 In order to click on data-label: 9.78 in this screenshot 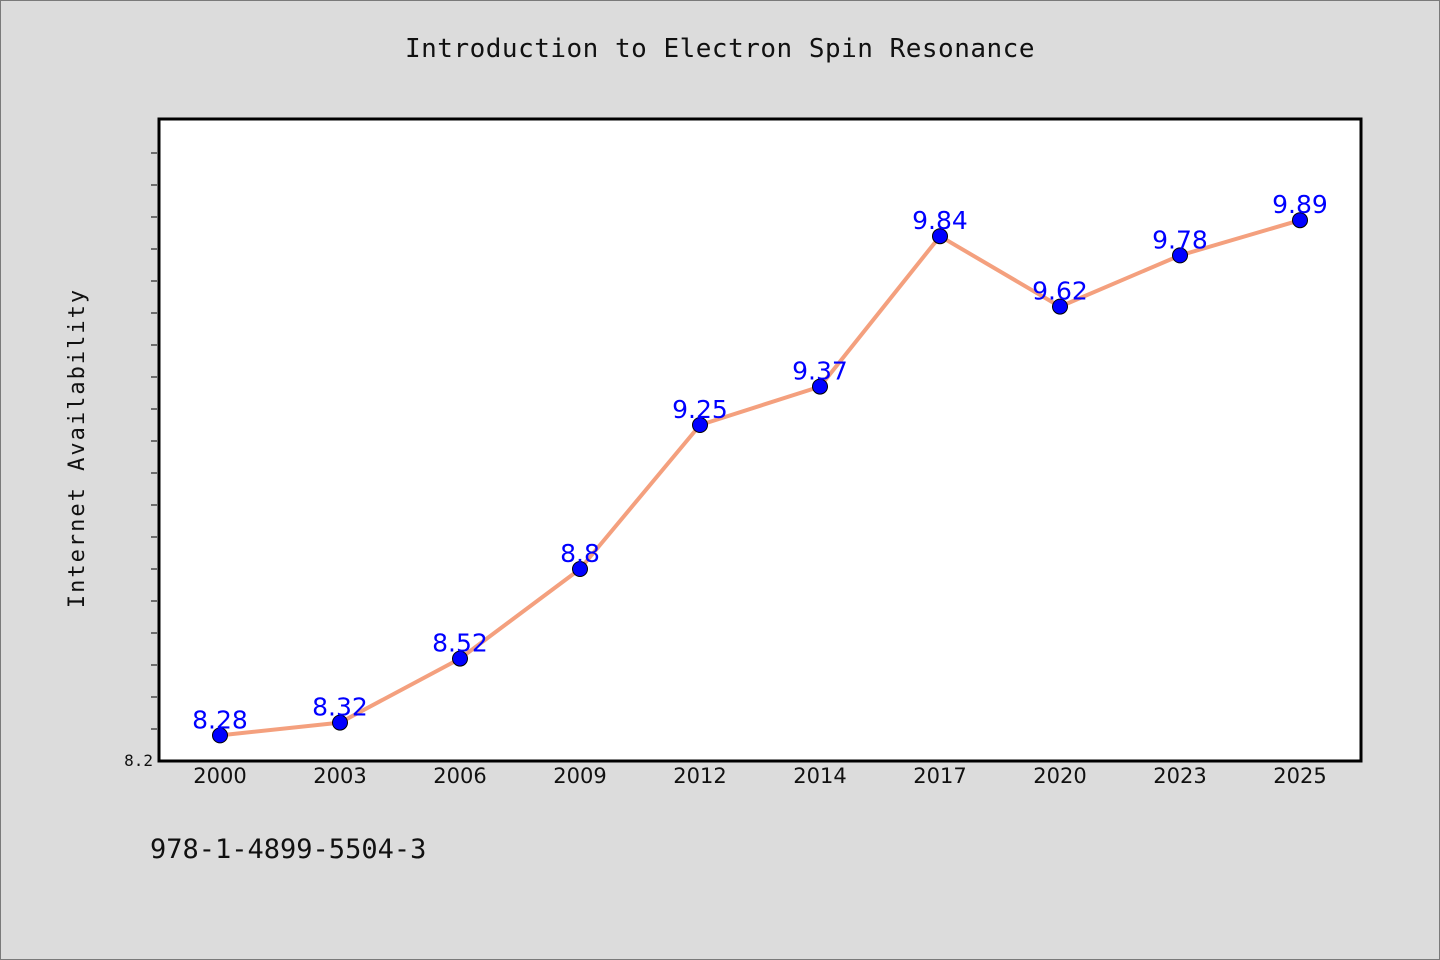, I will do `click(1180, 239)`.